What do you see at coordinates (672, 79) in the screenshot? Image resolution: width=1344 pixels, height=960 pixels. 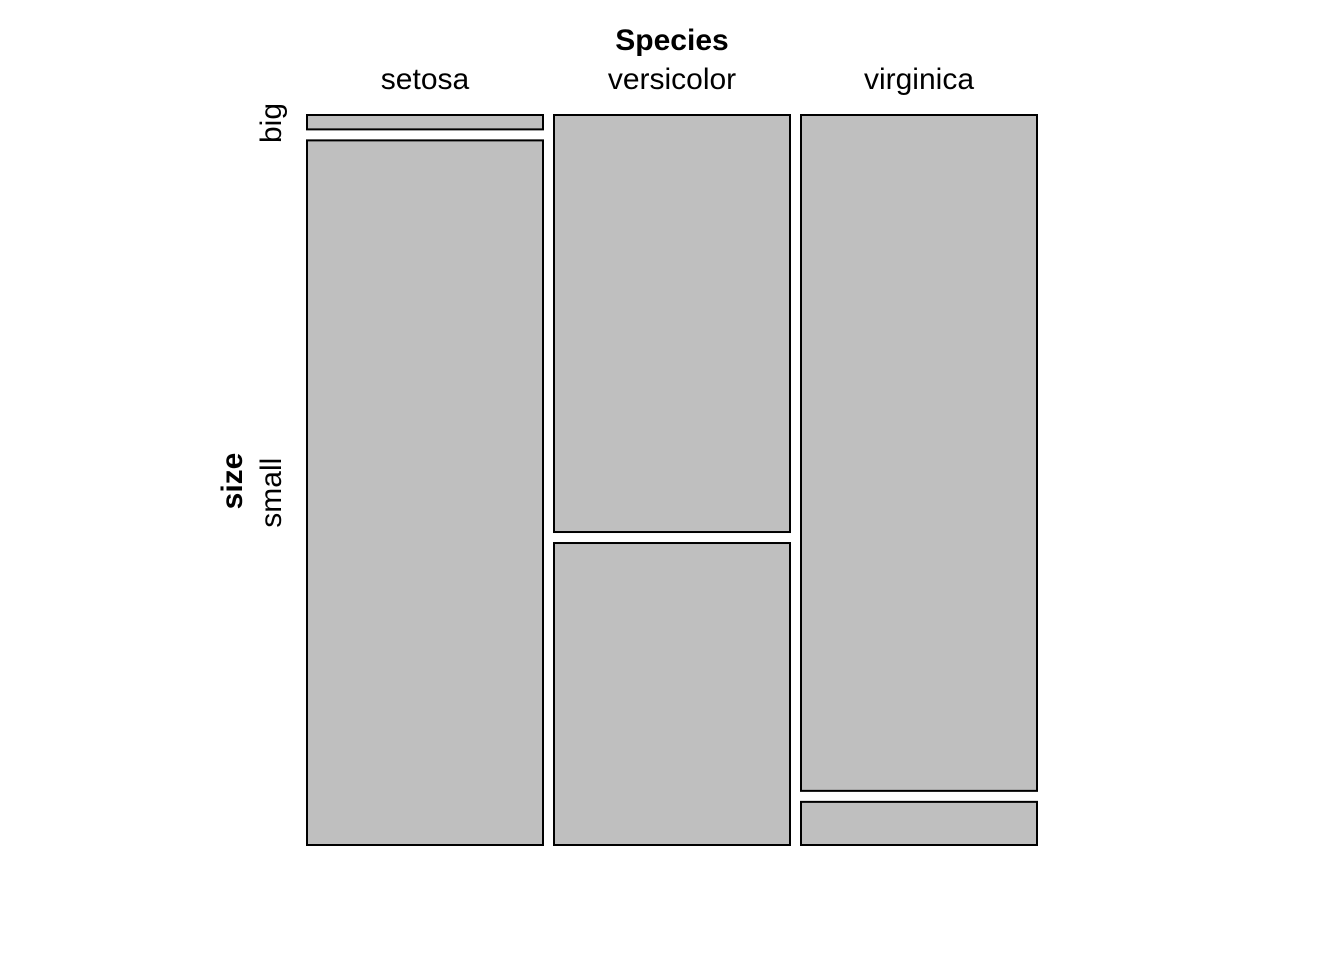 I see `x-tick-versicolor: versicolor` at bounding box center [672, 79].